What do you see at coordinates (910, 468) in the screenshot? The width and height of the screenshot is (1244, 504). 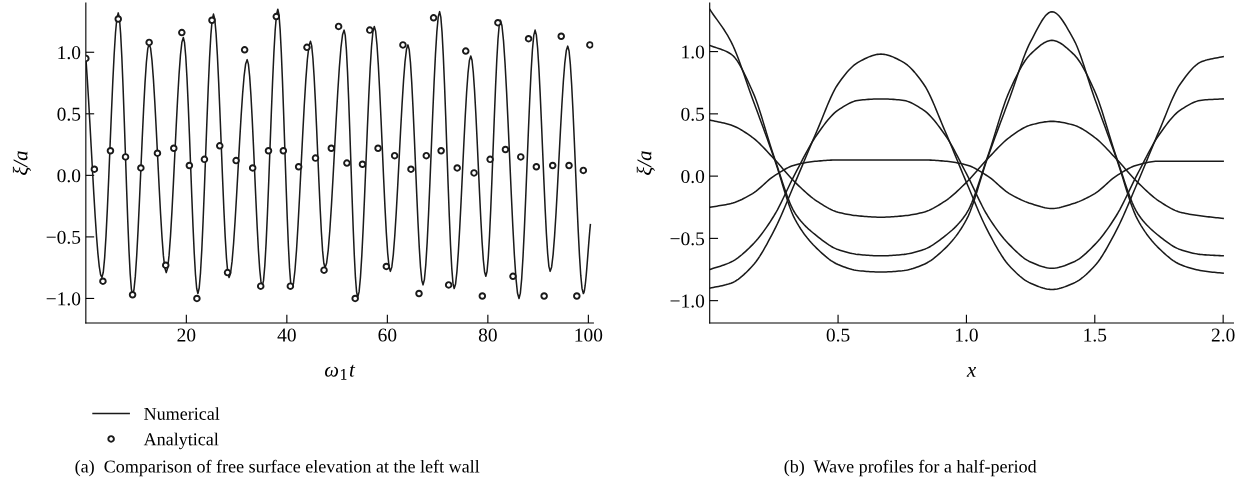 I see `text: (b) Wave profiles for a half-period` at bounding box center [910, 468].